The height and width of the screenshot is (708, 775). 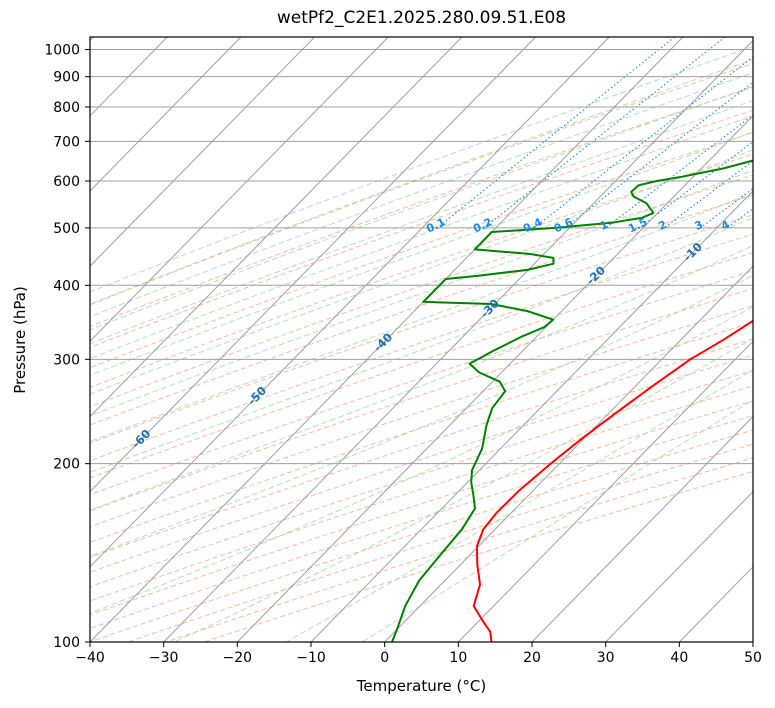 What do you see at coordinates (66, 643) in the screenshot?
I see `y-tick-label: 100` at bounding box center [66, 643].